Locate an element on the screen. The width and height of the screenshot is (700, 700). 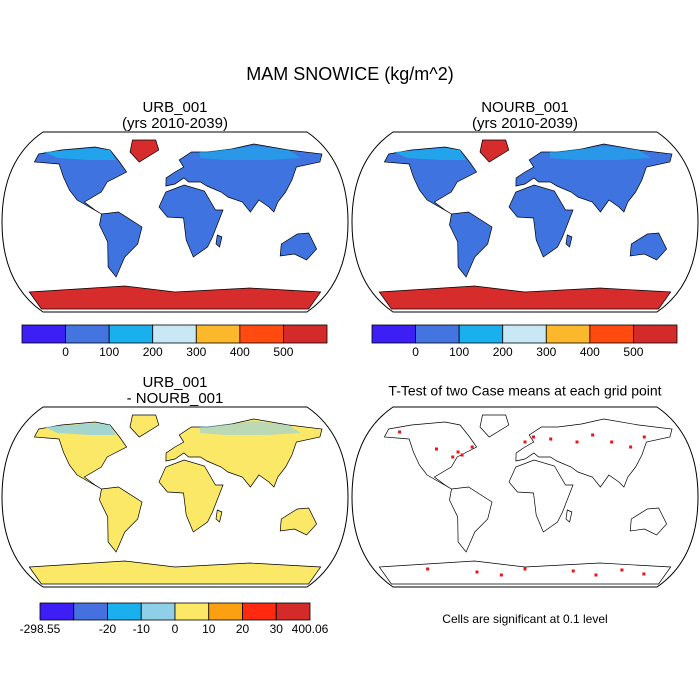
colorbar-label: 300 is located at coordinates (546, 352).